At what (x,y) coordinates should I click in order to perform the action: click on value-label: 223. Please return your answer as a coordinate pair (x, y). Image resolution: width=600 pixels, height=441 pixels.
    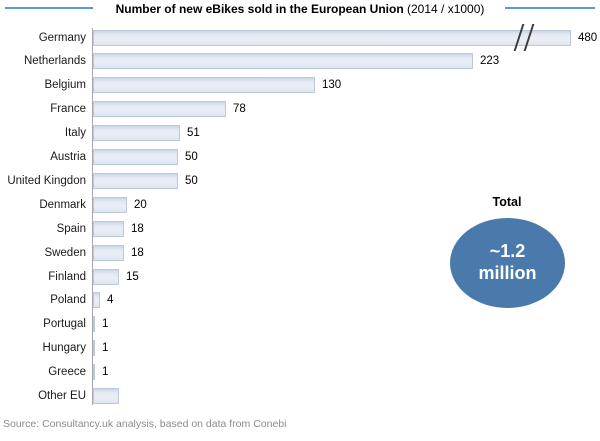
    Looking at the image, I should click on (490, 61).